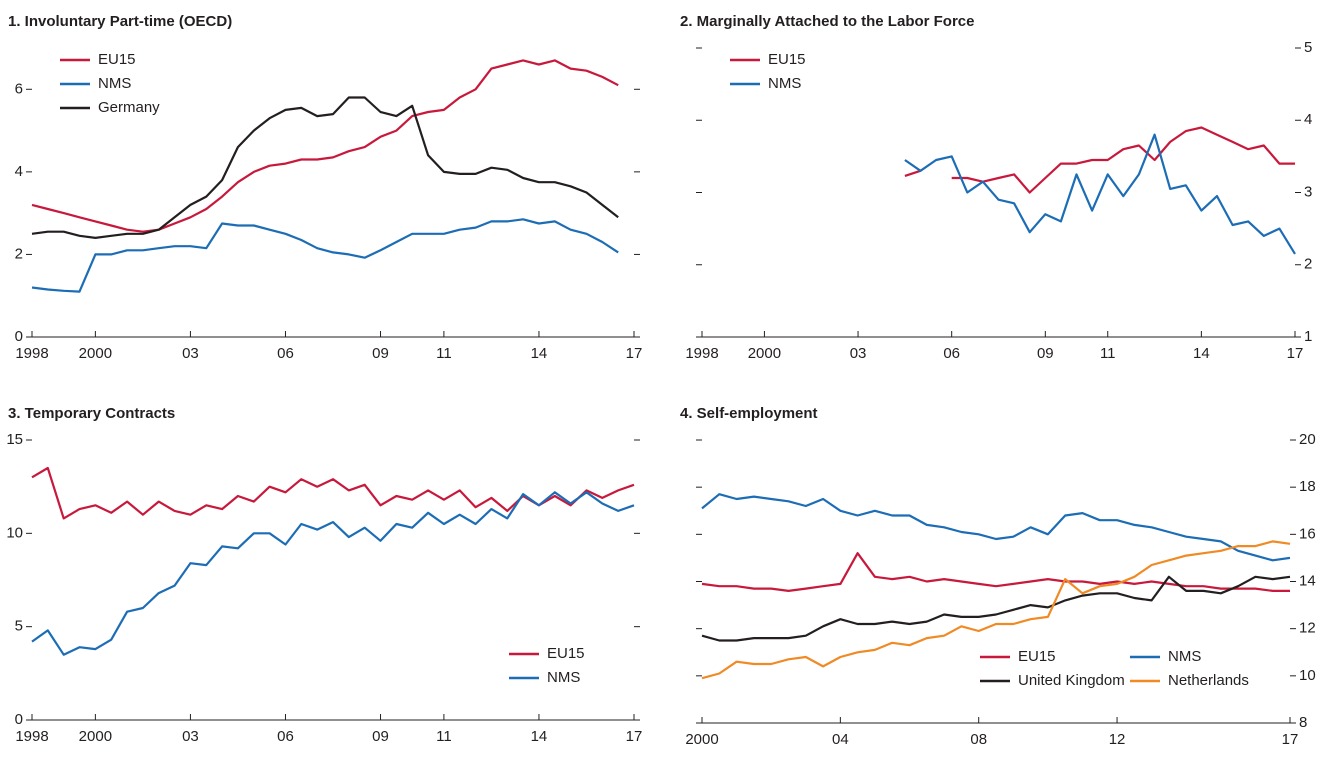 The image size is (1320, 761). Describe the element at coordinates (840, 739) in the screenshot. I see `x-tick-label: 04` at that location.